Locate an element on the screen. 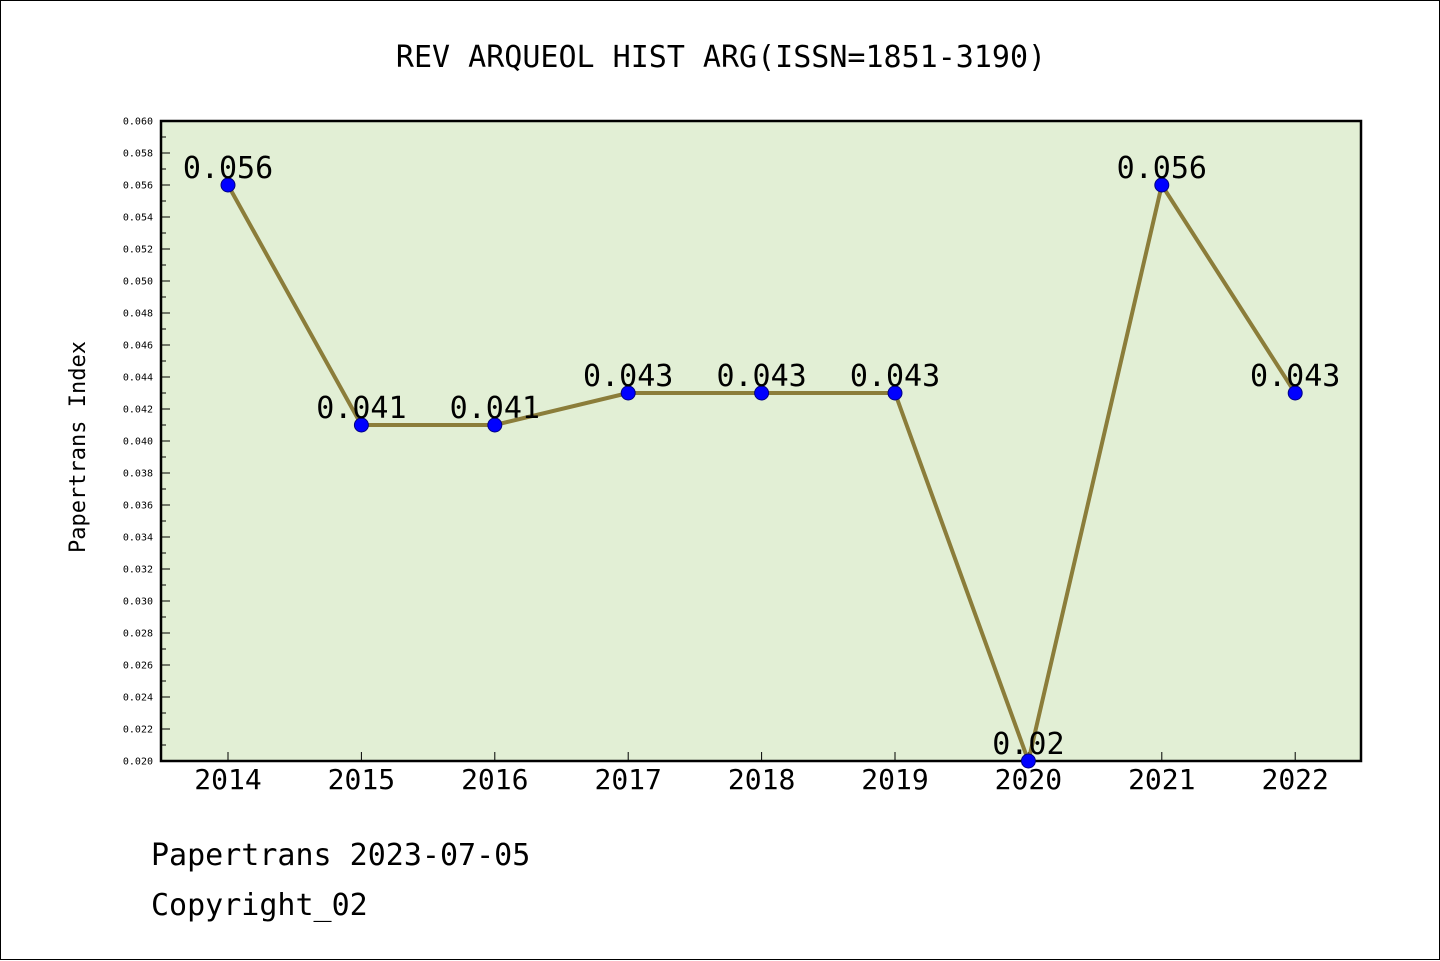  y-tick-label: 0.046 is located at coordinates (138, 346).